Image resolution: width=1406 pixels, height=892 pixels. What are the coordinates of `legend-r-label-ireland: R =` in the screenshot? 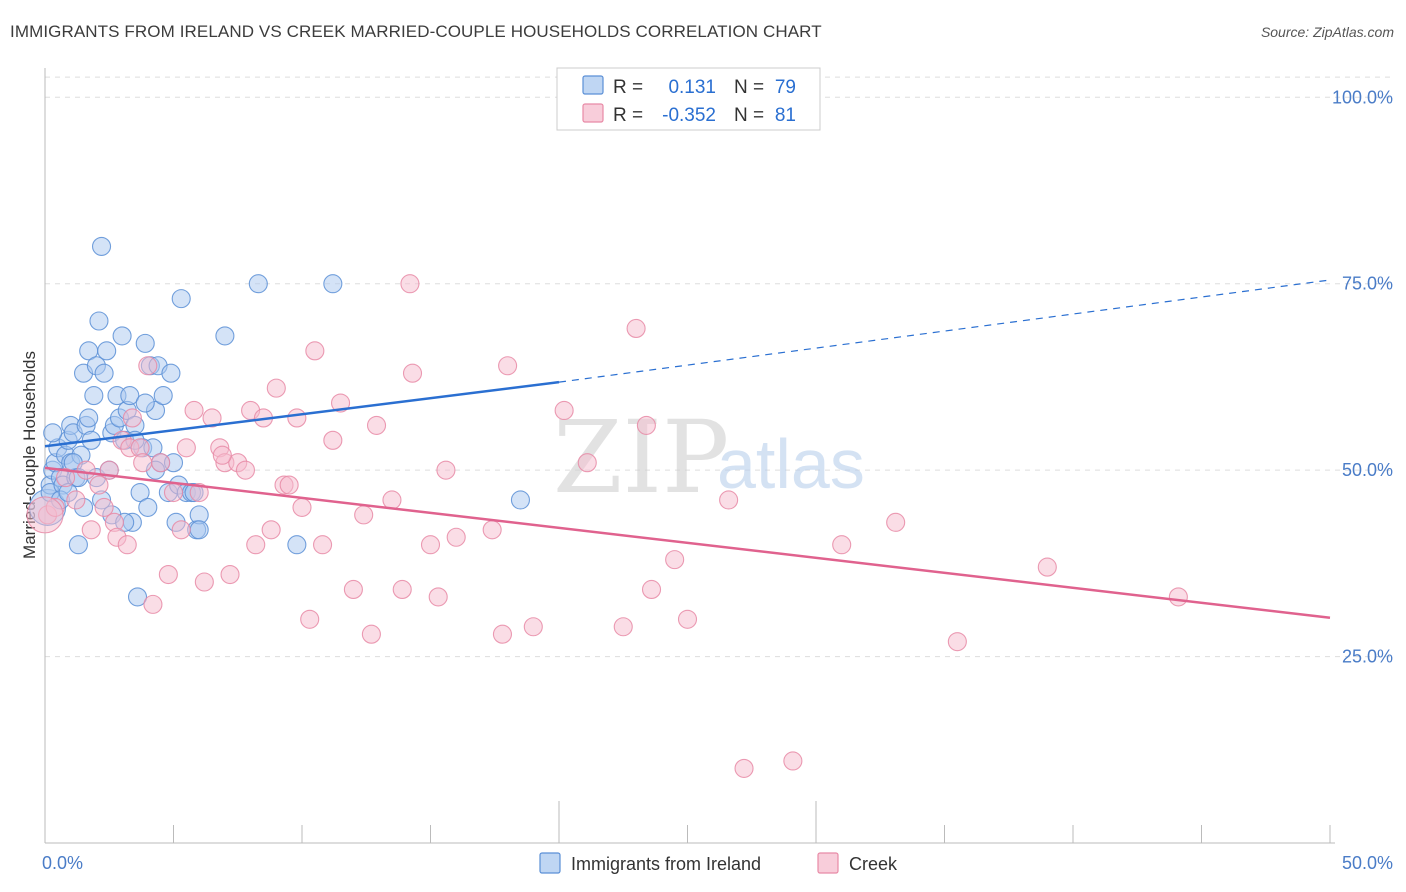 It's located at (628, 87).